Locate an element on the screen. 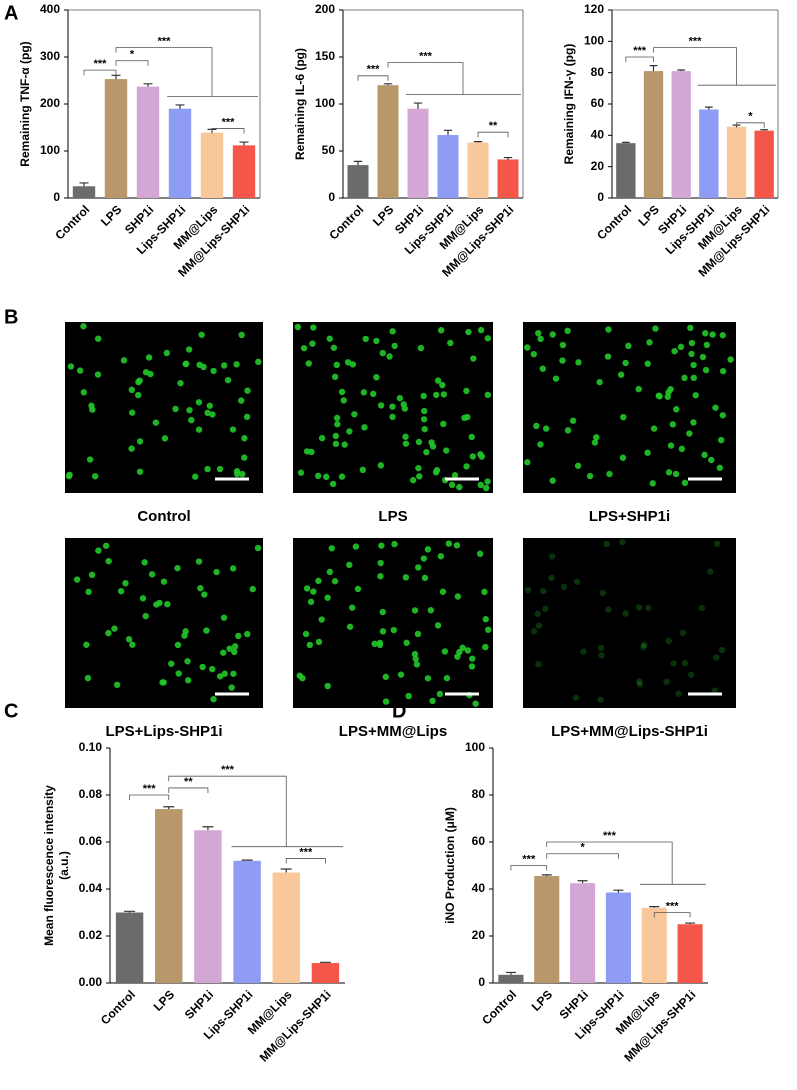 The height and width of the screenshot is (1090, 797). y-tick-label: 40 is located at coordinates (479, 888).